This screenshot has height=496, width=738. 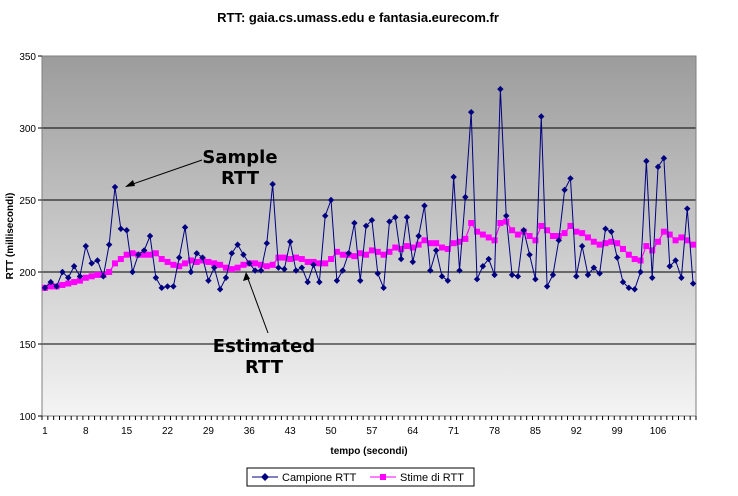 What do you see at coordinates (577, 431) in the screenshot?
I see `x-tick-label: 92` at bounding box center [577, 431].